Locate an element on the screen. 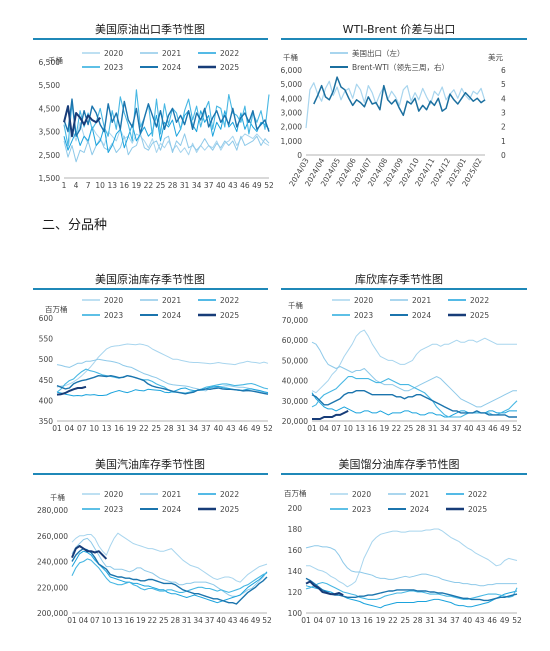 The width and height of the screenshot is (550, 651). c6-legend-label-2020: 2020 is located at coordinates (361, 494).